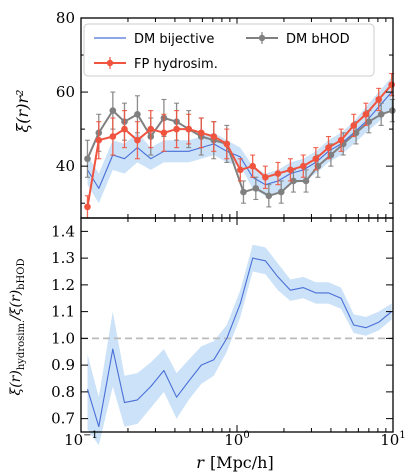 The image size is (415, 476). Describe the element at coordinates (63, 338) in the screenshot. I see `bottom-ytick-label: 1.0` at that location.